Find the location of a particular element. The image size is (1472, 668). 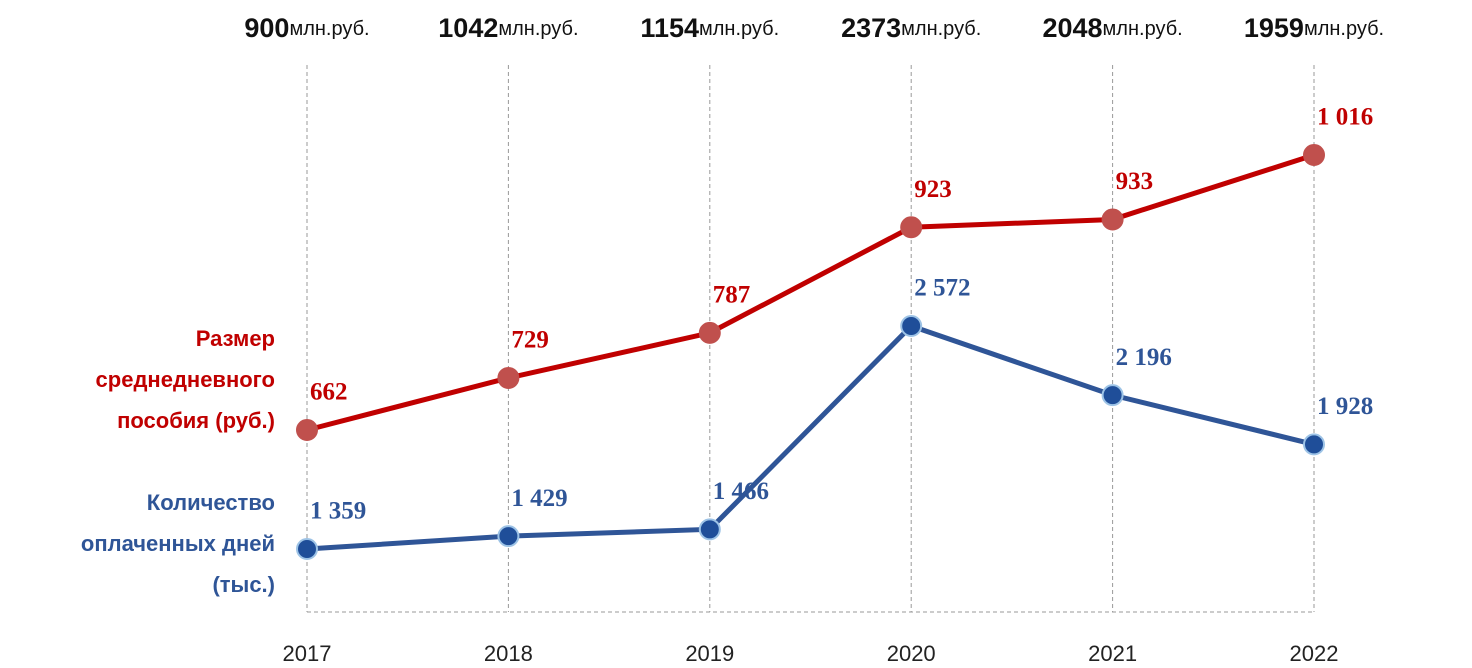

data-label: 787 is located at coordinates (732, 295).